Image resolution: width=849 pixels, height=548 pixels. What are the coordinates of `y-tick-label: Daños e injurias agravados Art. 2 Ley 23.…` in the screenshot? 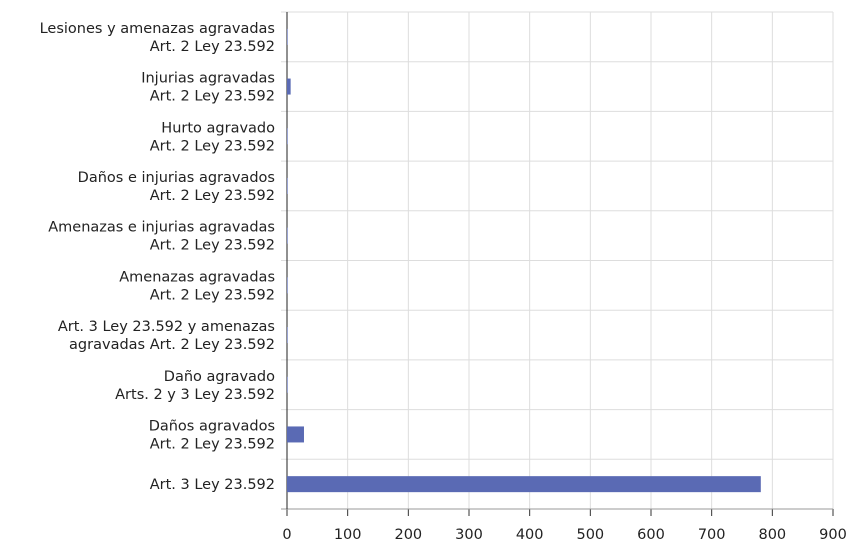 It's located at (176, 187).